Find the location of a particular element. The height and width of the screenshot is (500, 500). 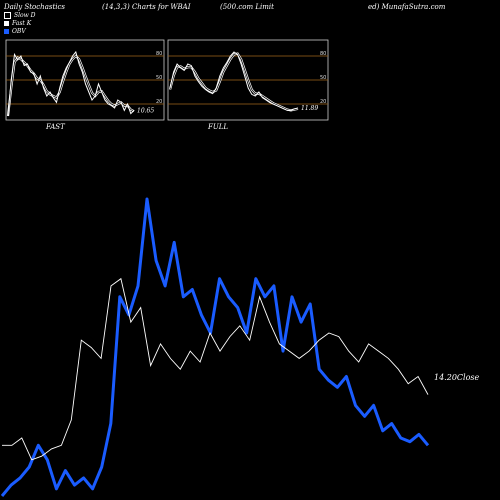

fast-ytick-50: 50 is located at coordinates (159, 78).